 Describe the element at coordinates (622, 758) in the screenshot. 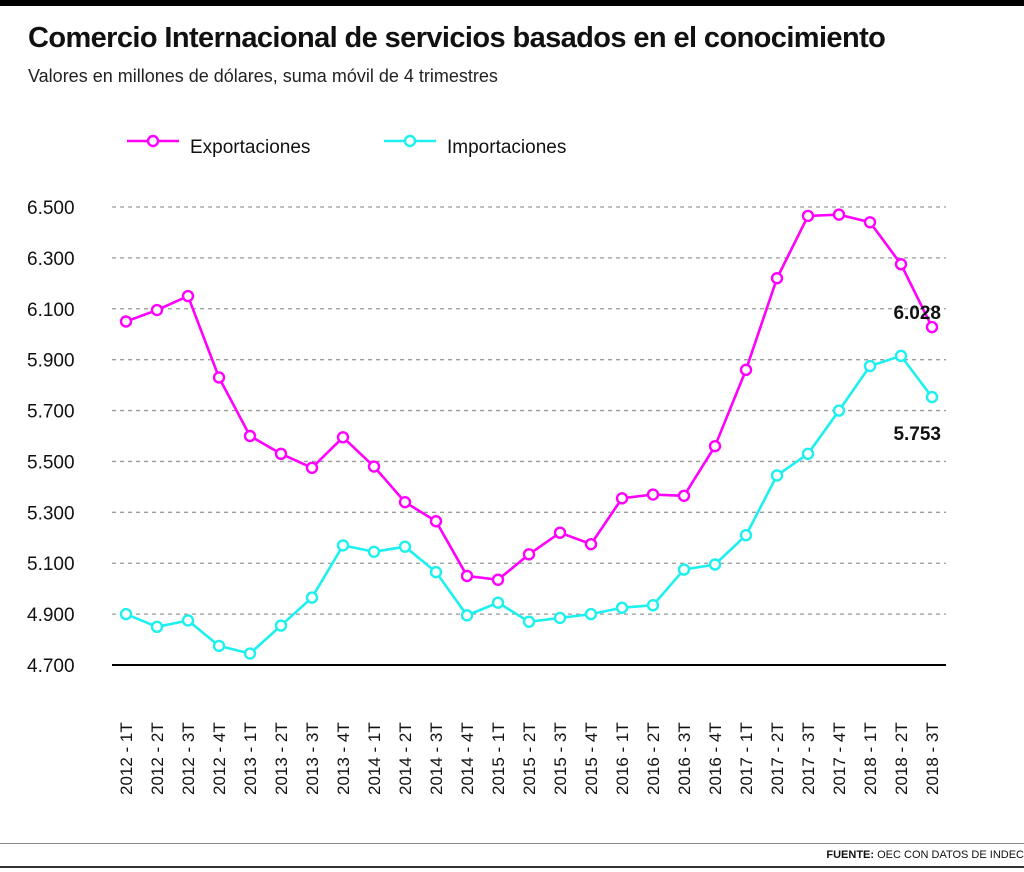

I see `x-tick-label: 2016 - 1T` at that location.